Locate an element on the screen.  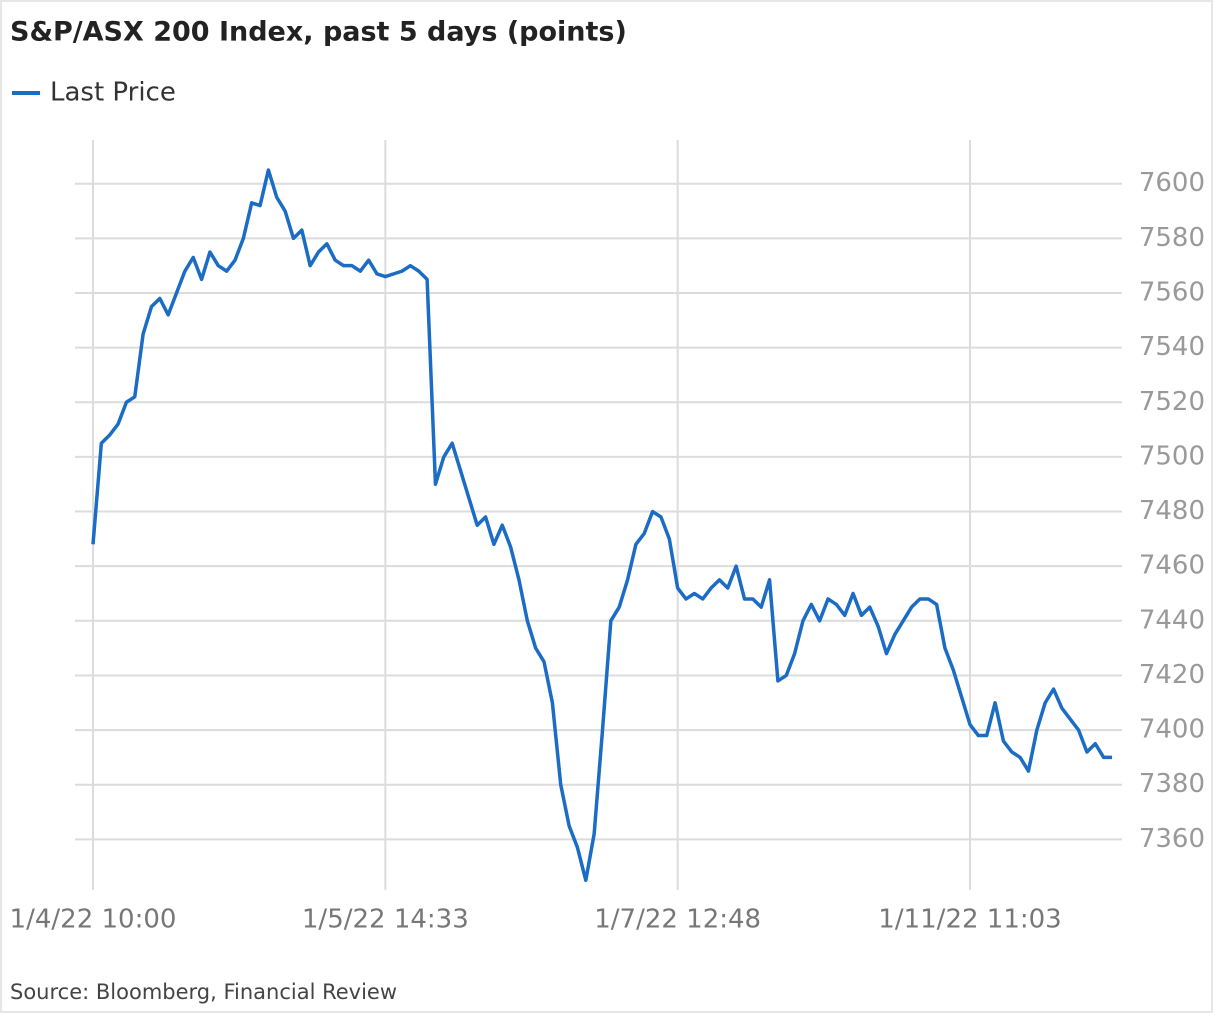
y-tick-label: 7440 is located at coordinates (1172, 620).